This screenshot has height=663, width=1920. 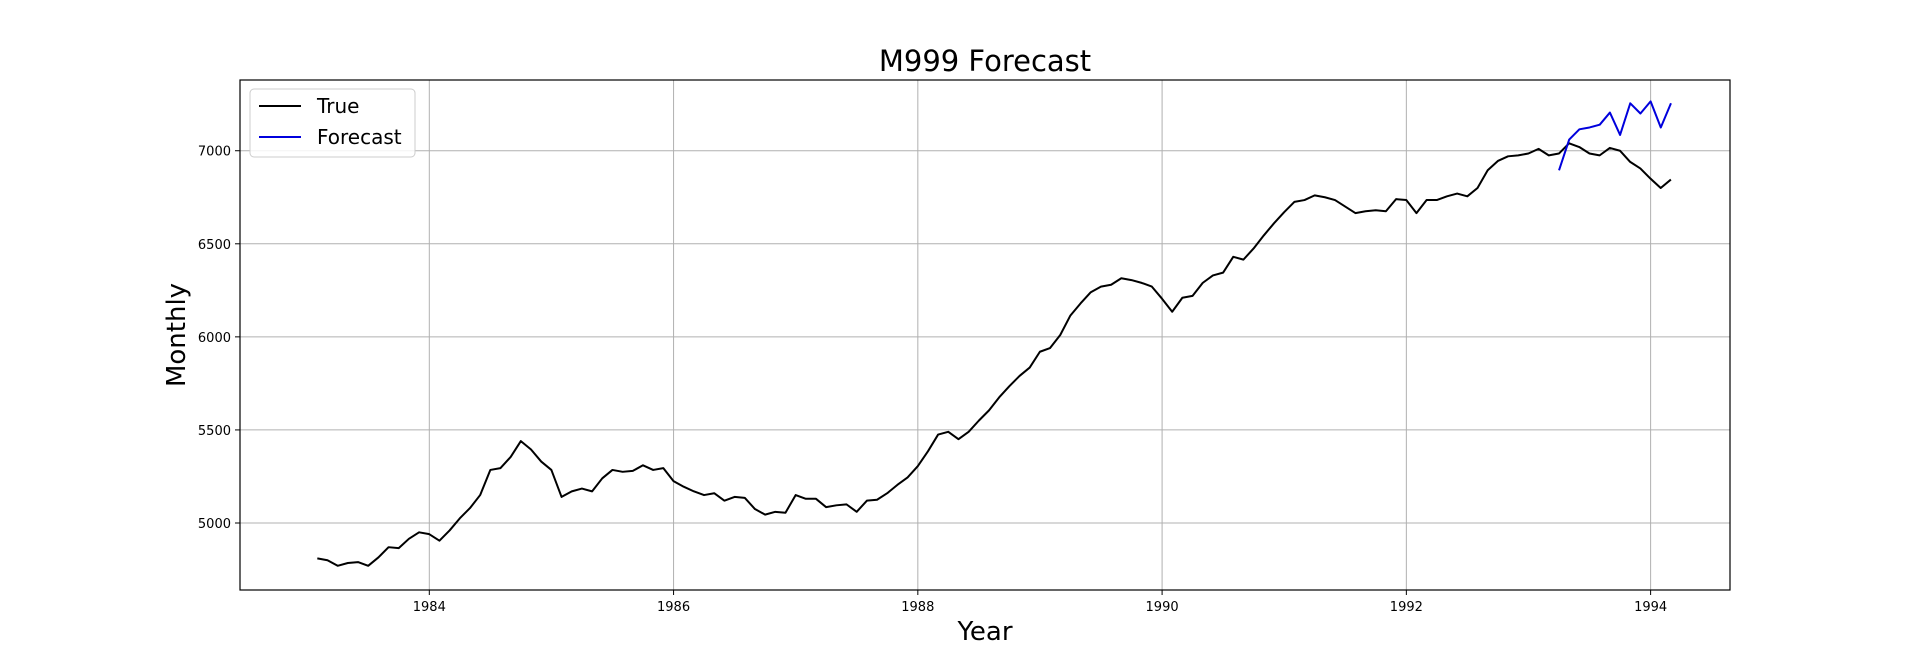 I want to click on x-tick-label-3: 1990, so click(x=1162, y=607).